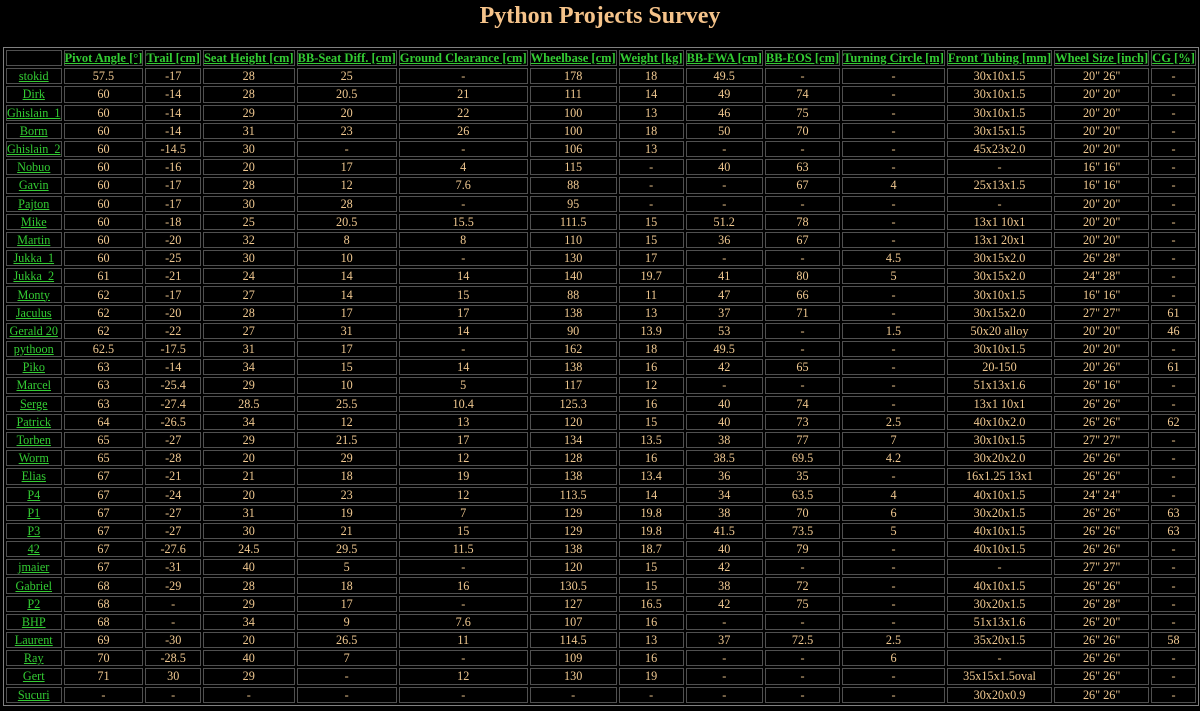 This screenshot has width=1200, height=711. I want to click on project-link: Gabriel, so click(34, 585).